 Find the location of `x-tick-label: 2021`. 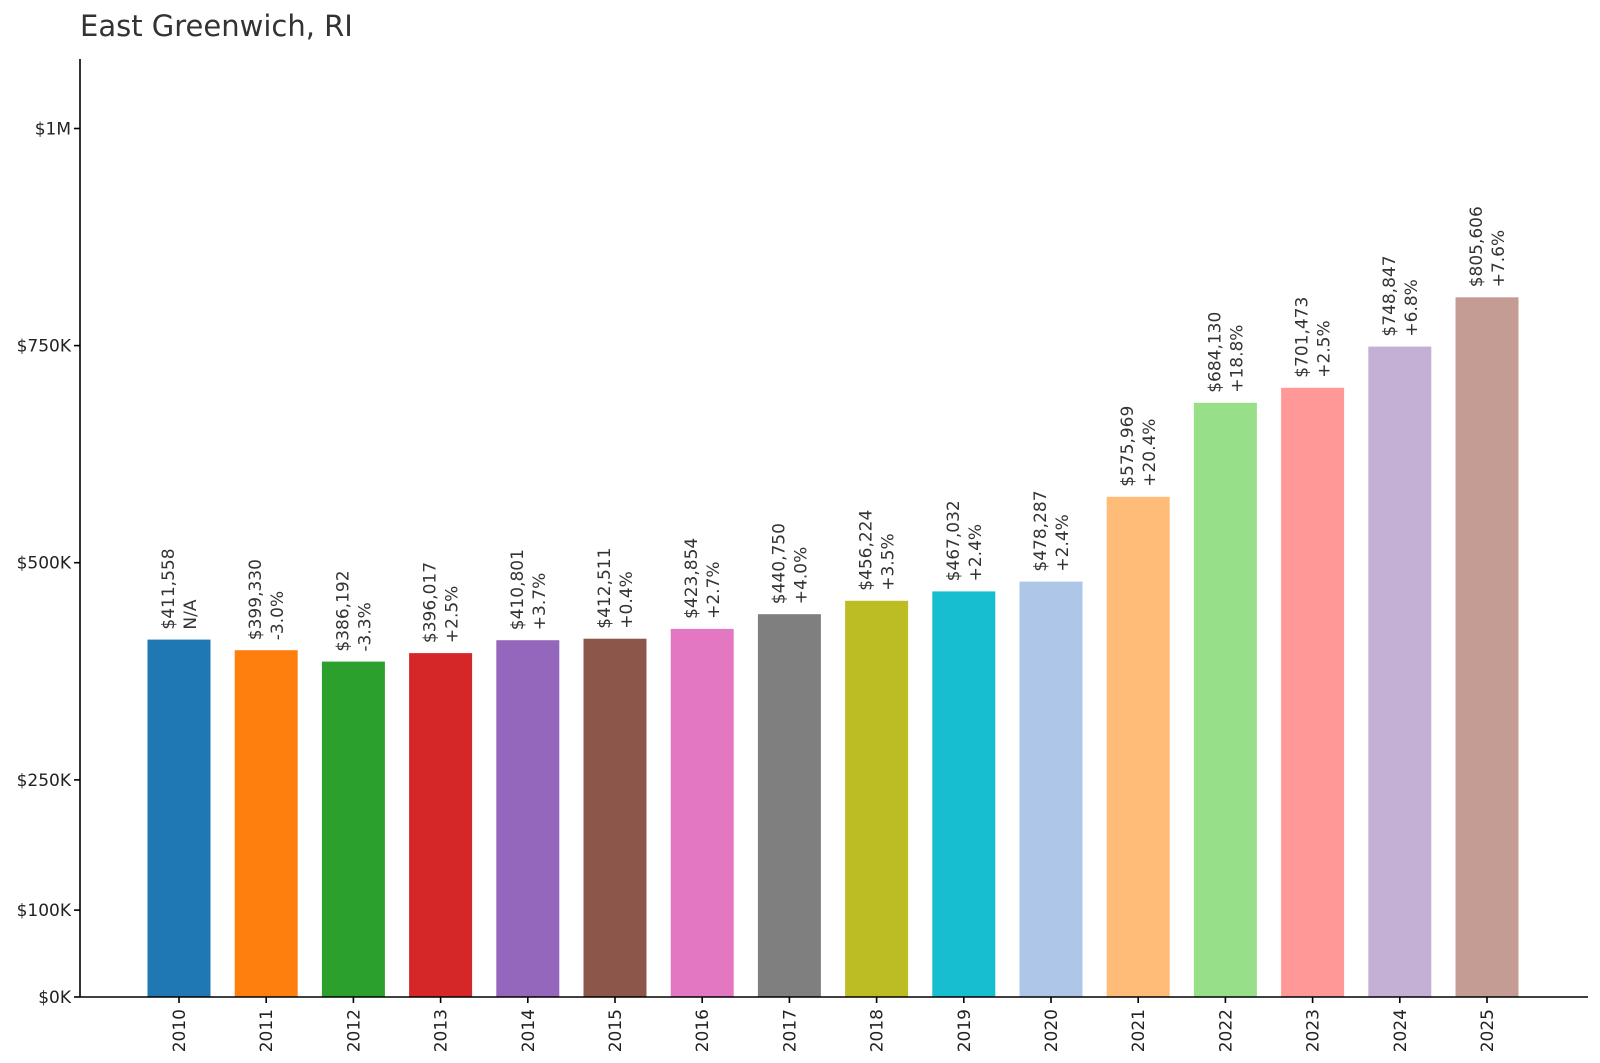

x-tick-label: 2021 is located at coordinates (1139, 1030).